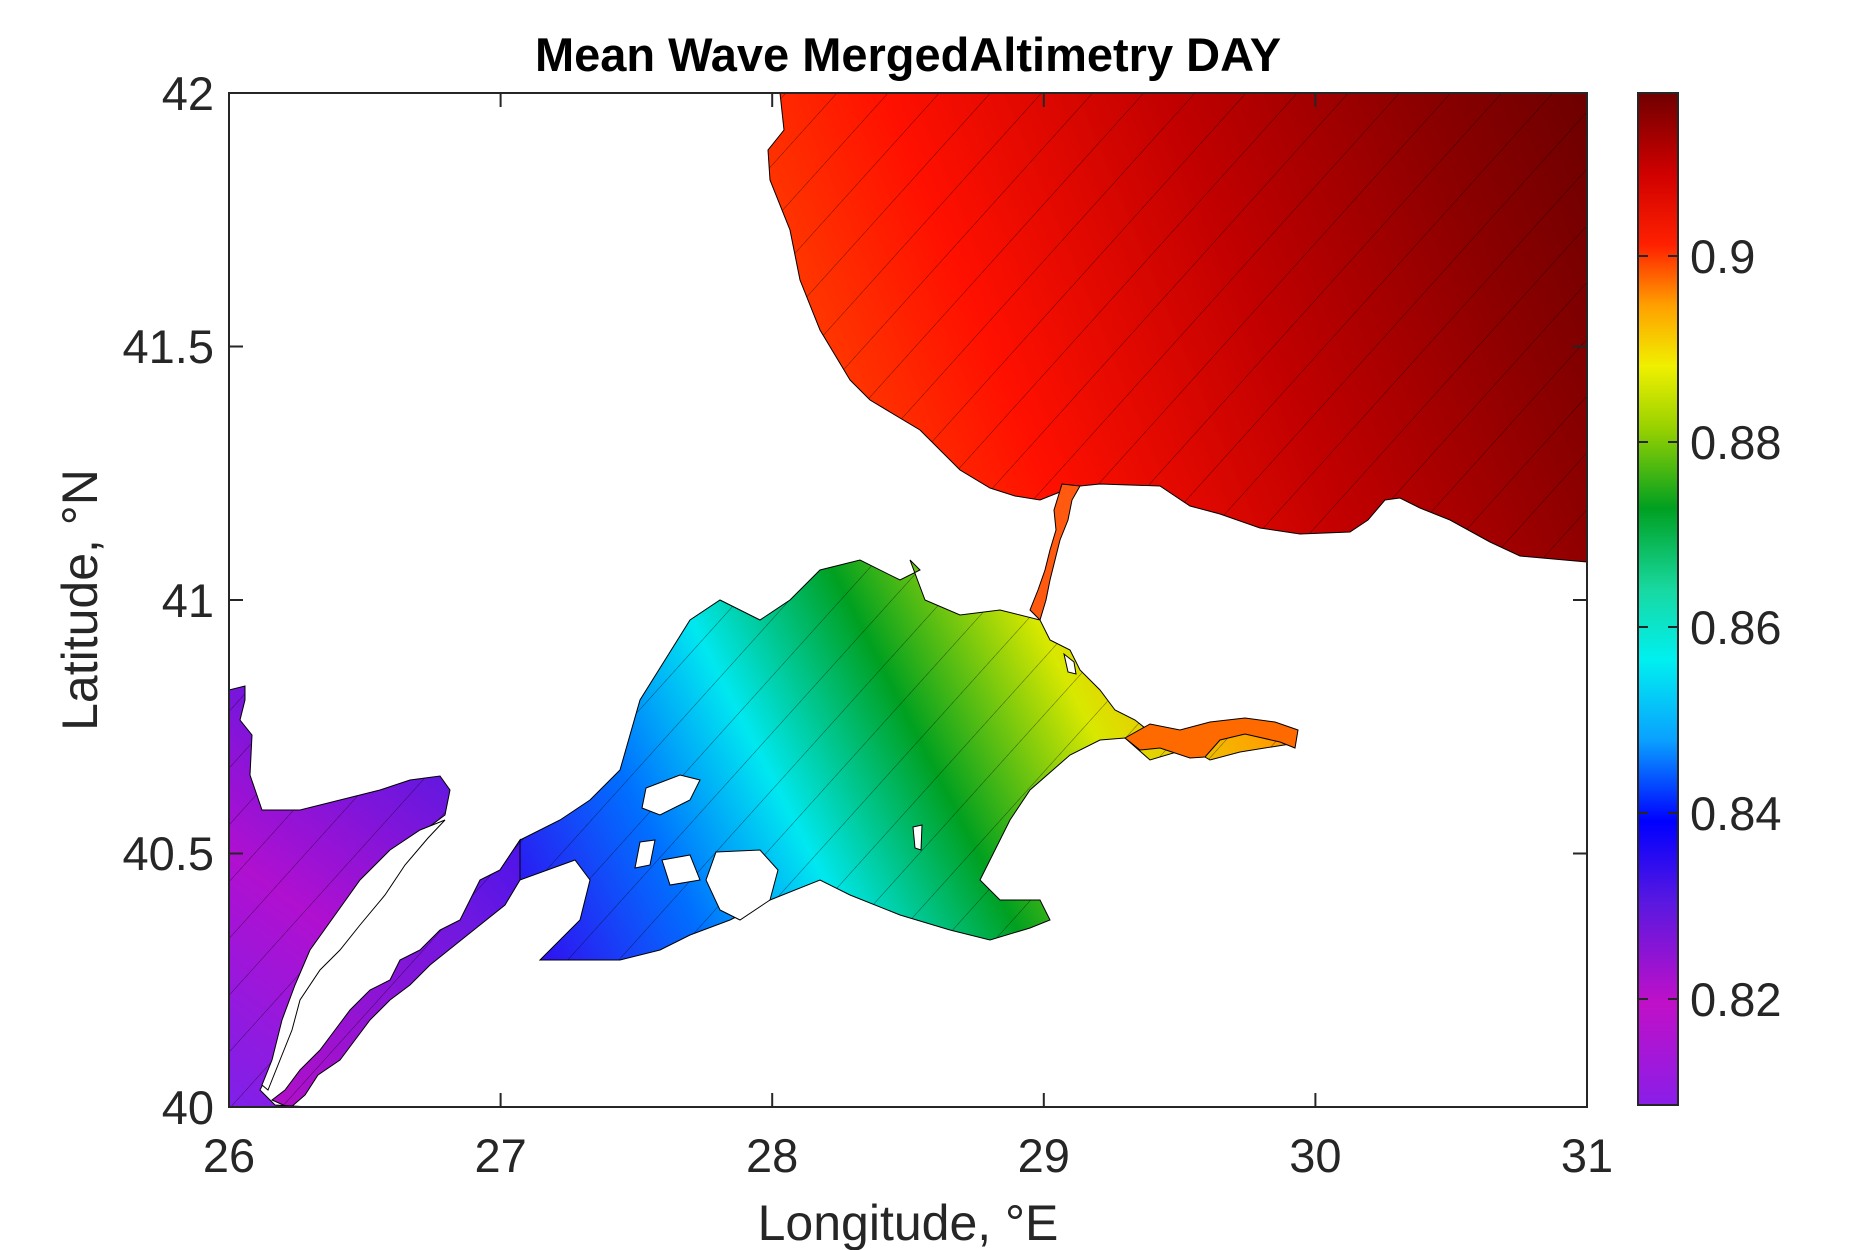 This screenshot has height=1250, width=1875. I want to click on islets-prince, so click(1070, 663).